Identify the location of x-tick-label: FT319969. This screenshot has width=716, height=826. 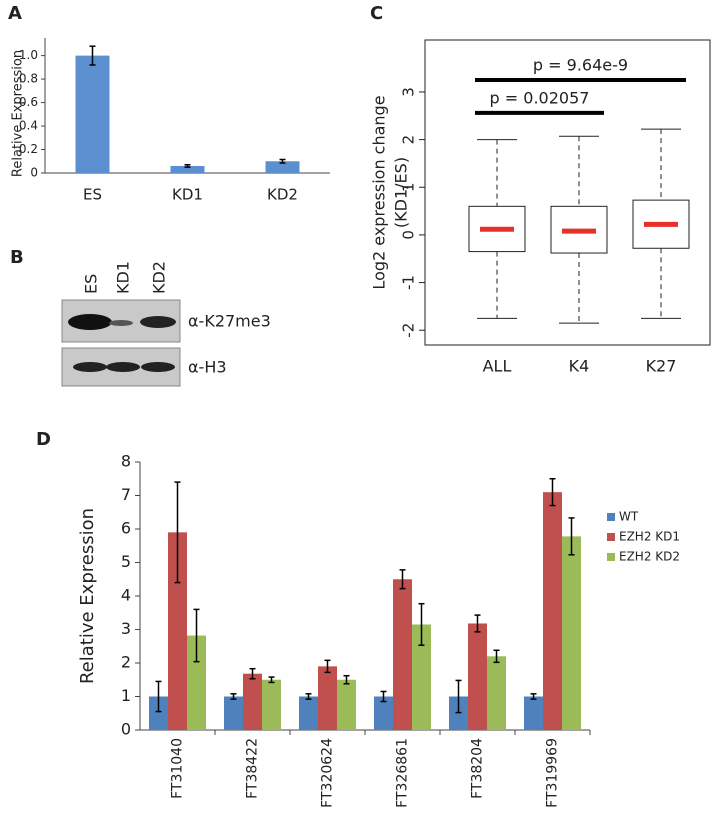
(553, 773).